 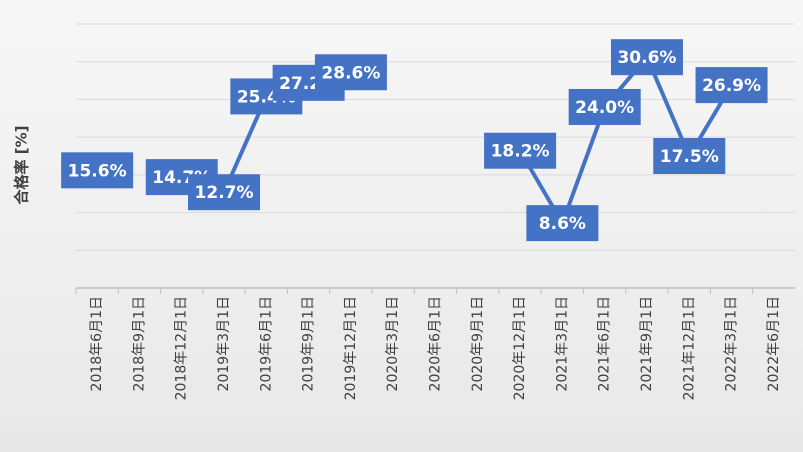 I want to click on x-tick-label: 2022年3月1日, so click(x=732, y=343).